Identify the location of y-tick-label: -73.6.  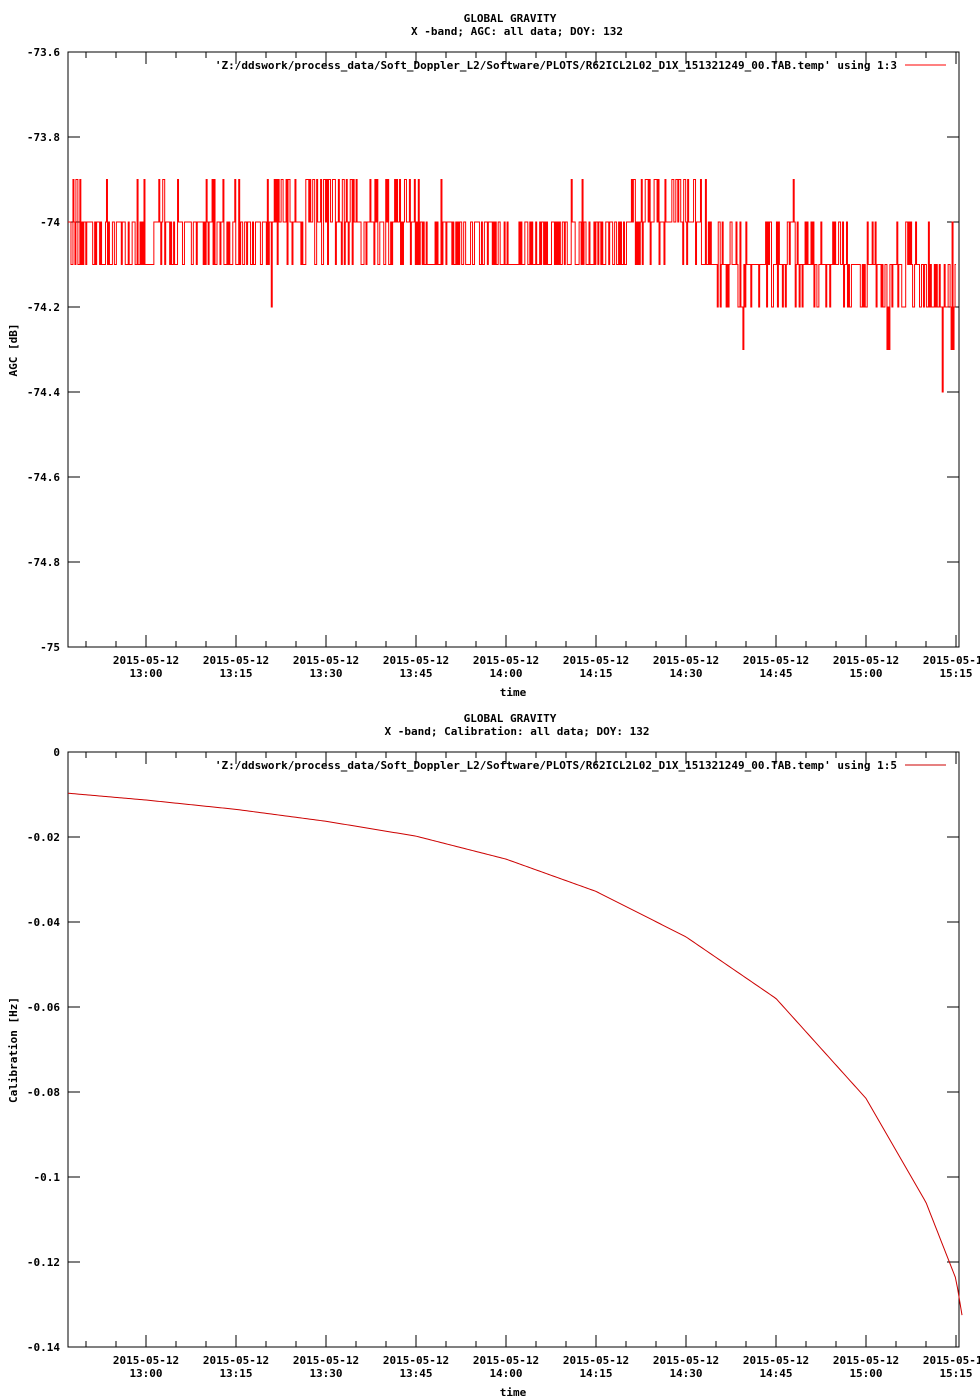
(43, 52).